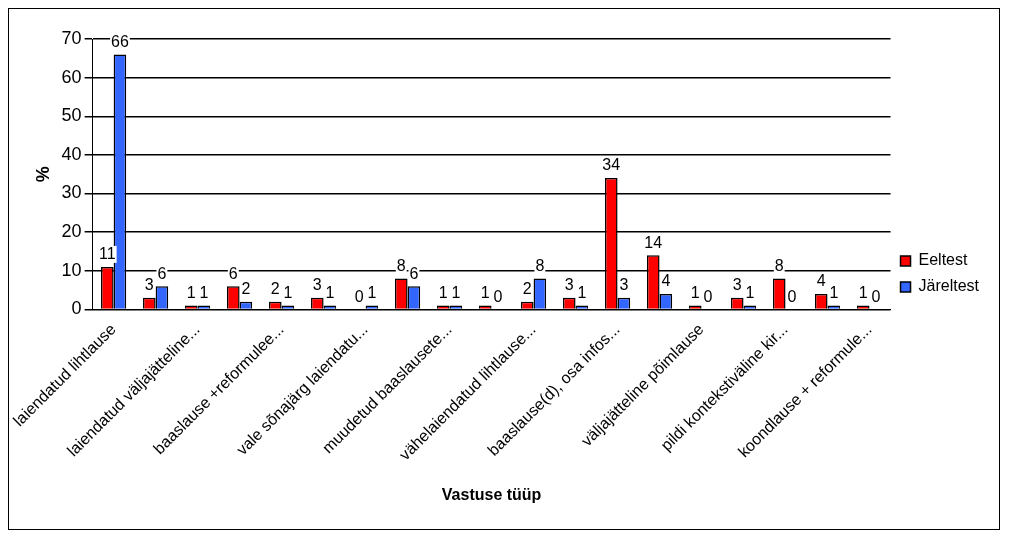  I want to click on data-label: 34, so click(611, 165).